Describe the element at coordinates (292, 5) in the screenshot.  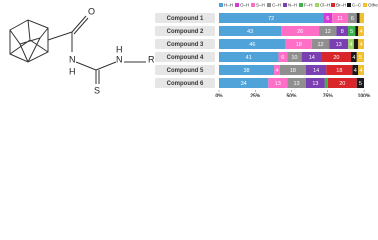
I see `legend-label: N–H` at that location.